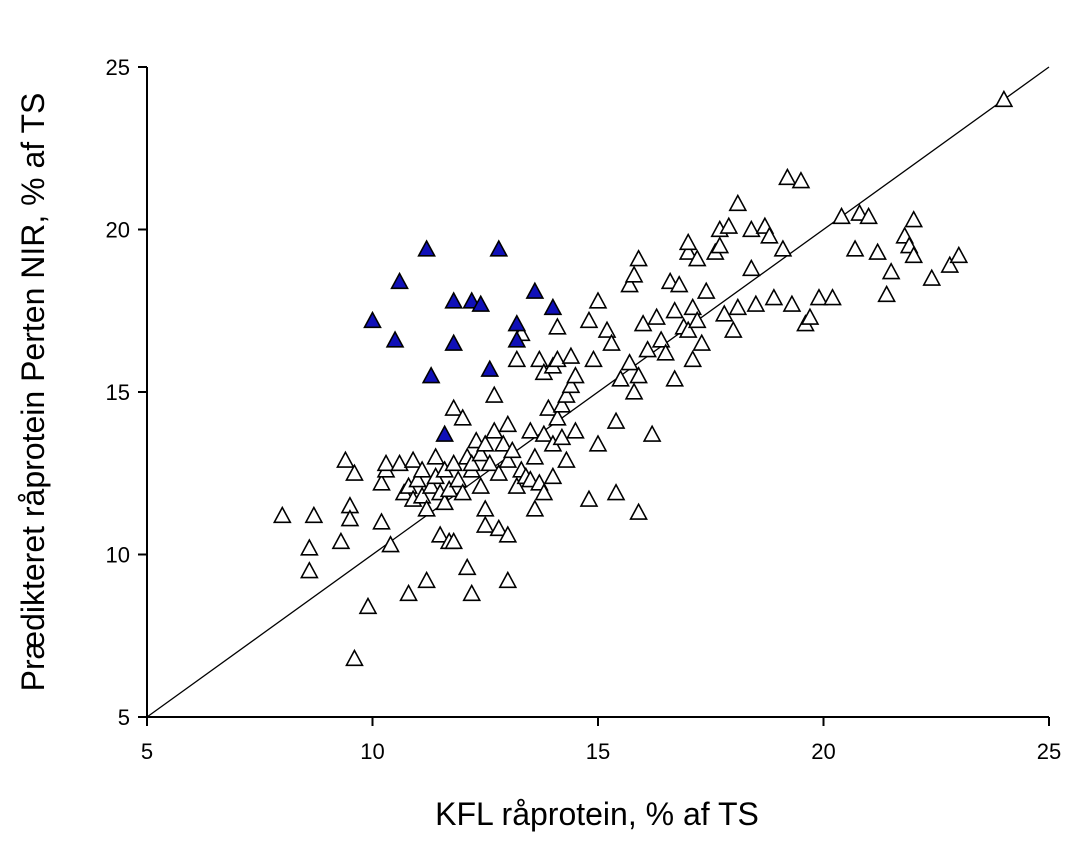 This screenshot has width=1068, height=846. What do you see at coordinates (598, 751) in the screenshot?
I see `x-tick-label: 15` at bounding box center [598, 751].